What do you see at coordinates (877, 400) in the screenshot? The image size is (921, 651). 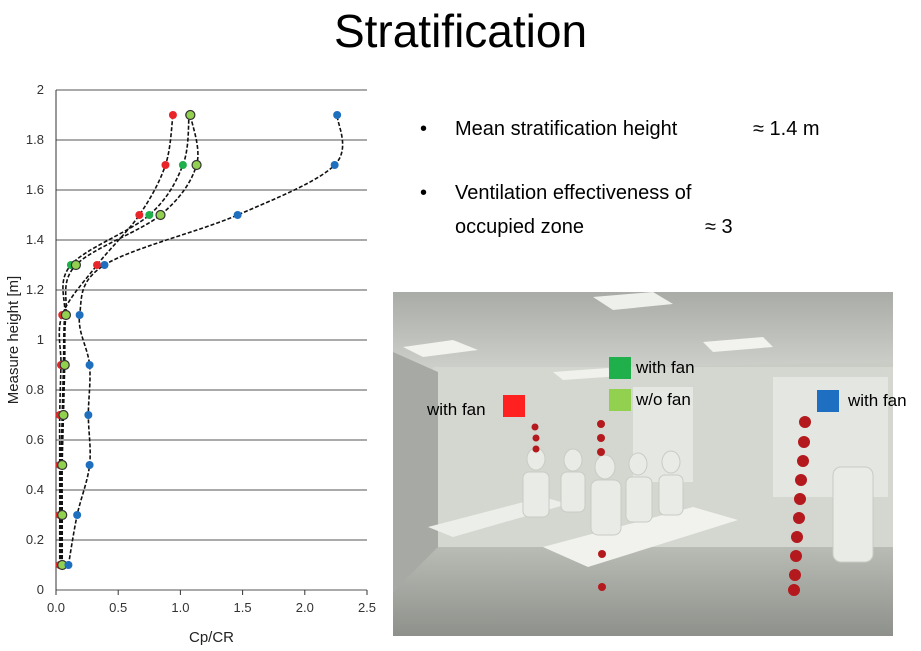 I see `legend-label-blue: with fan` at bounding box center [877, 400].